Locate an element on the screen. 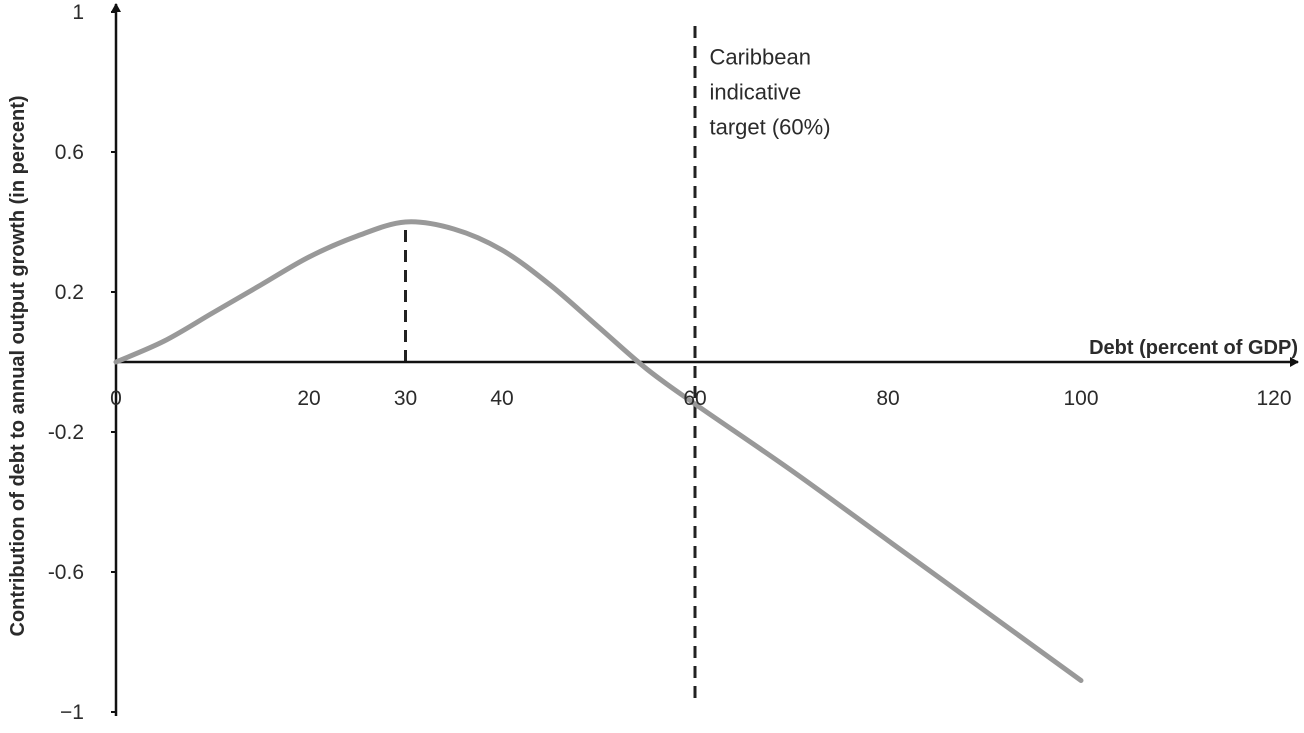  x-tick-label: 20 is located at coordinates (308, 398).